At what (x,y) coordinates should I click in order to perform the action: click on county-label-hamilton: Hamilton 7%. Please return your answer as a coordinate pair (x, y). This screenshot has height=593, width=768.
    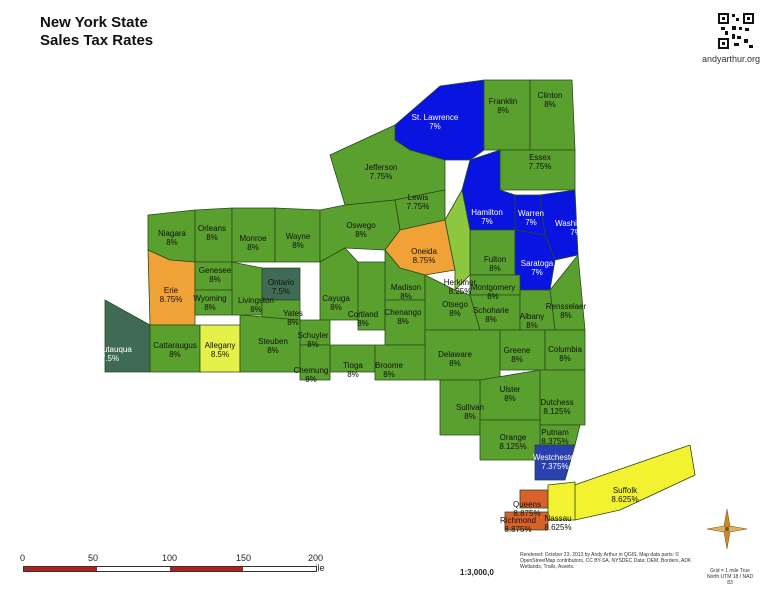
    Looking at the image, I should click on (487, 217).